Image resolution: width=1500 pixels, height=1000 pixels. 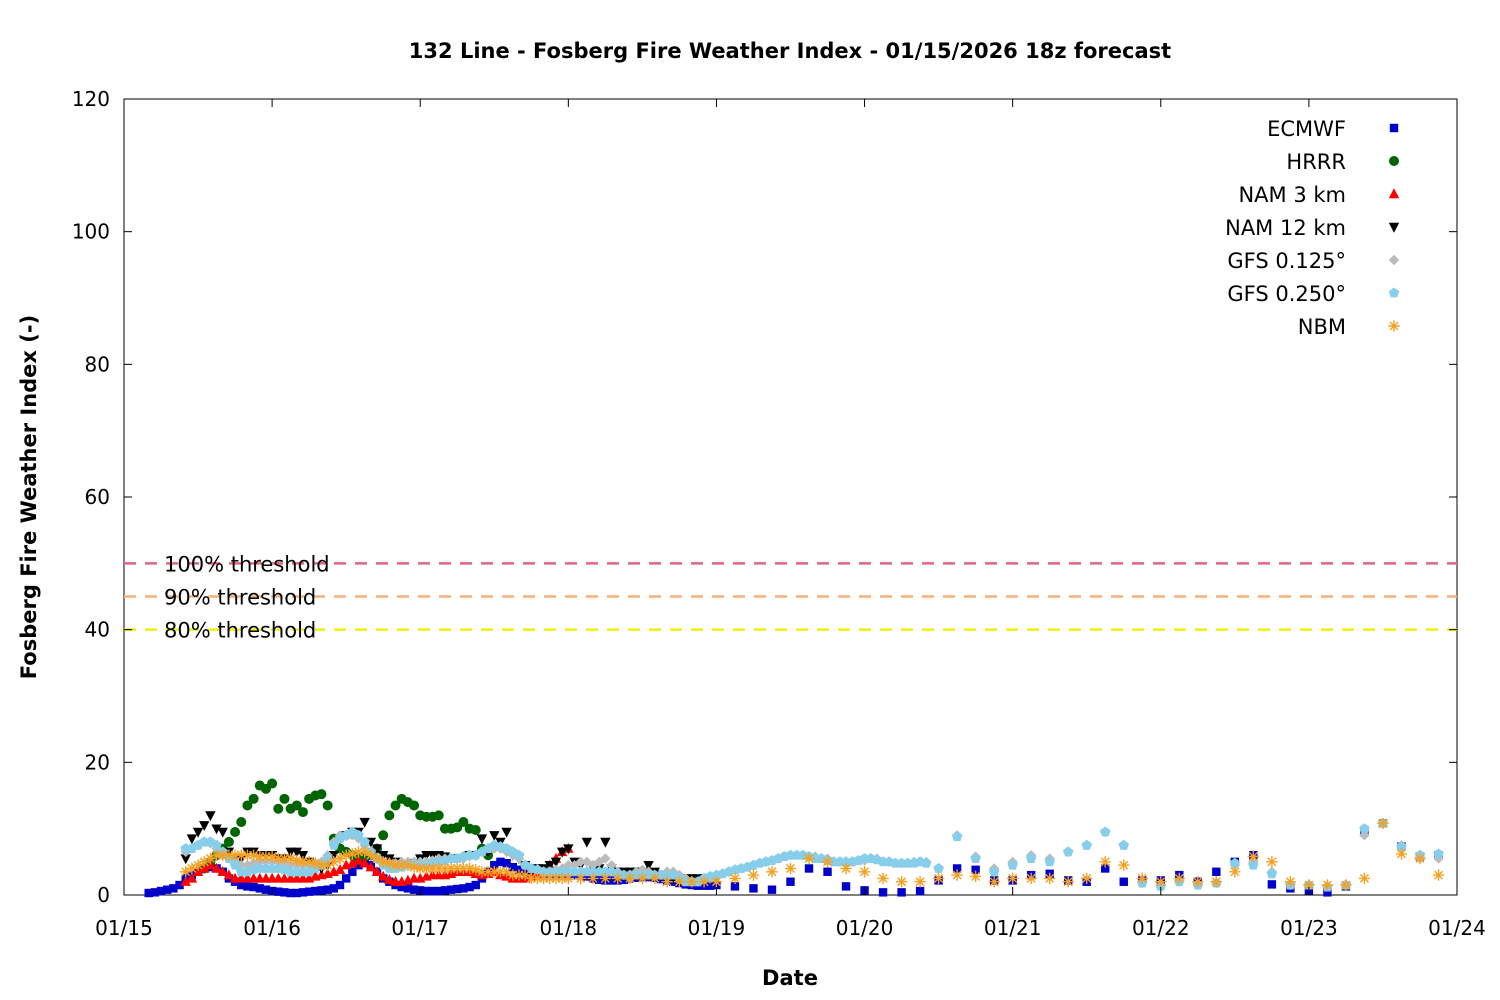 I want to click on x-tick-label: 01/17, so click(x=420, y=928).